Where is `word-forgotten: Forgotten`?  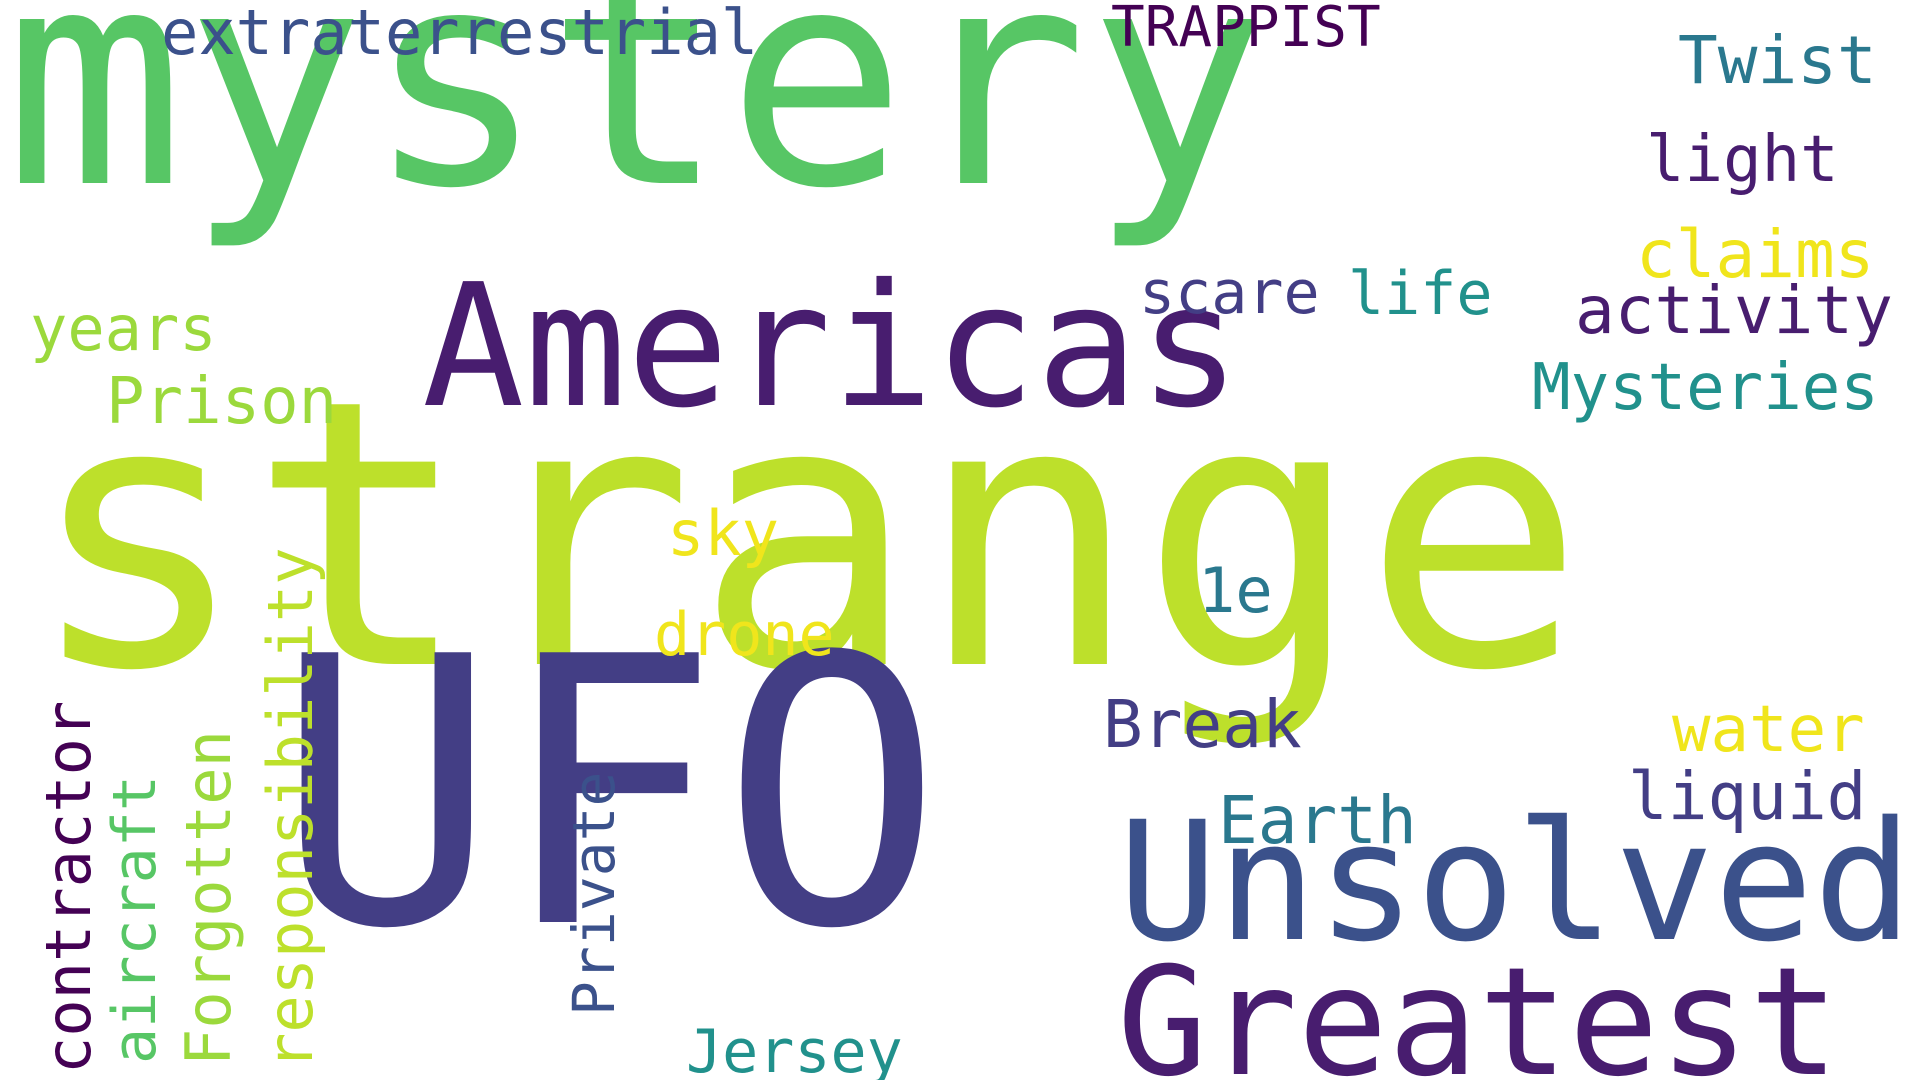
word-forgotten: Forgotten is located at coordinates (208, 898).